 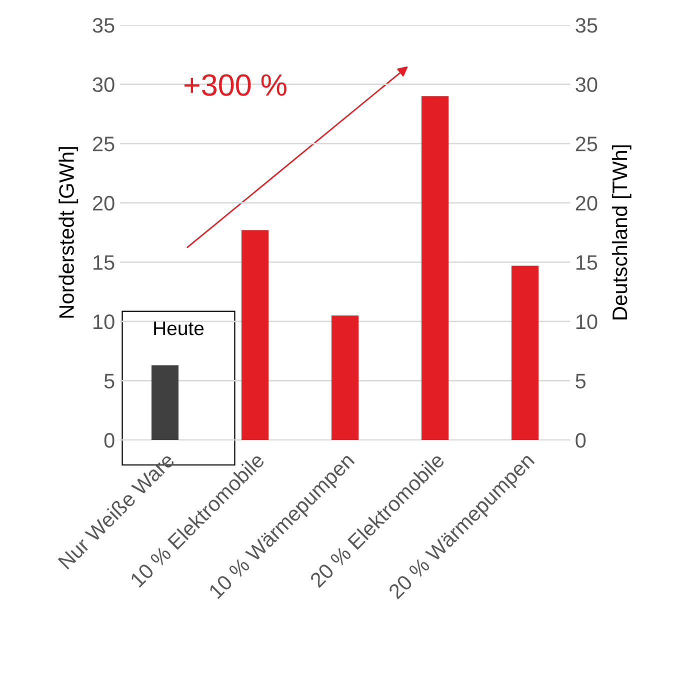 What do you see at coordinates (103, 25) in the screenshot?
I see `y-tick-label: 35` at bounding box center [103, 25].